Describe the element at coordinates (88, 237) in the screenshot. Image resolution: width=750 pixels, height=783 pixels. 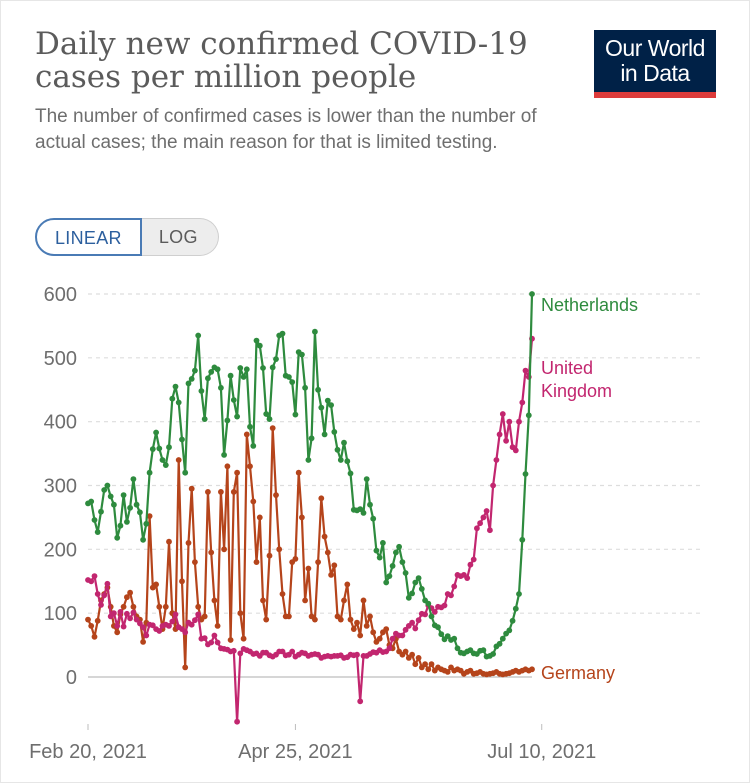
I see `linear-scale-button: LINEAR` at that location.